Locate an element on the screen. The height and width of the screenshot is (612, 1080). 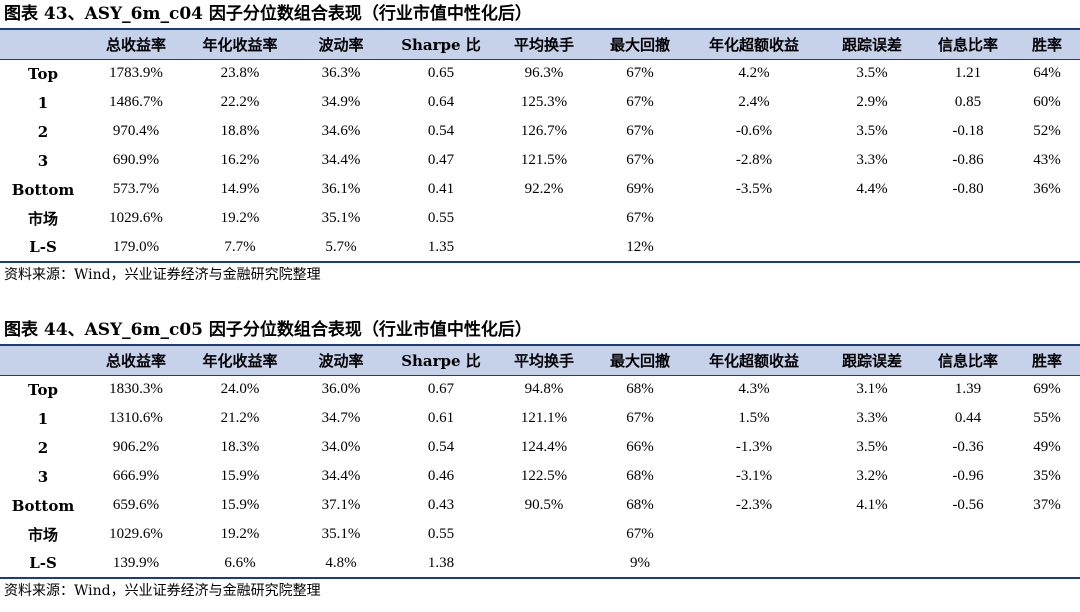
table-cell: 121.1% is located at coordinates (544, 418).